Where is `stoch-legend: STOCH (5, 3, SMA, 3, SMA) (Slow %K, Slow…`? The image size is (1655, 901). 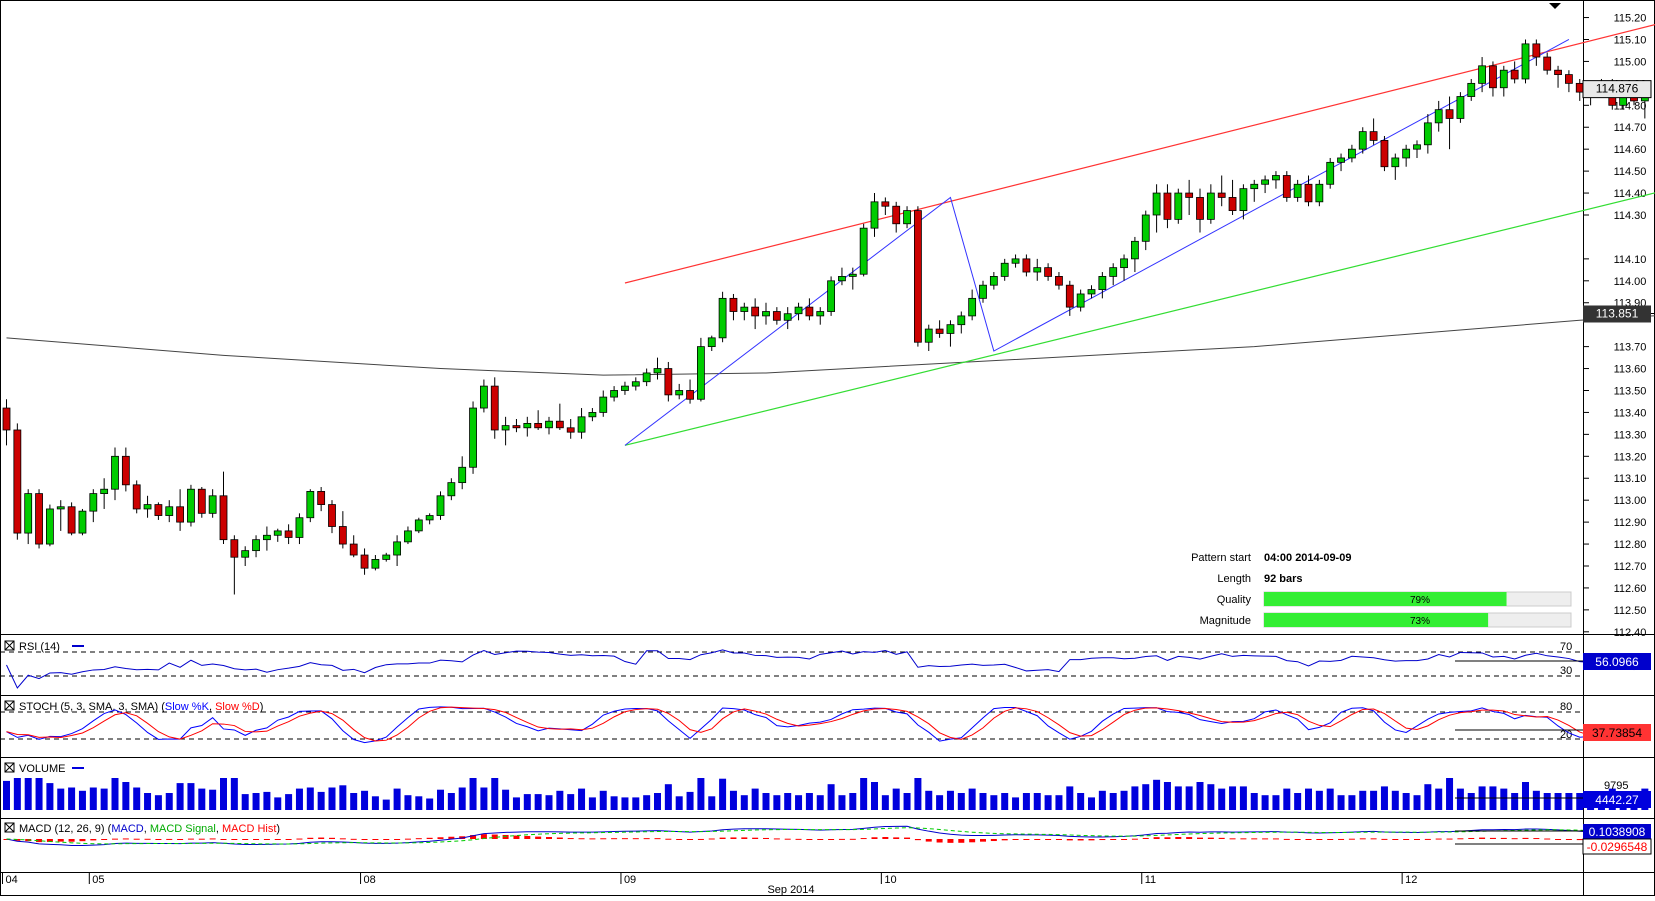
stoch-legend: STOCH (5, 3, SMA, 3, SMA) (Slow %K, Slow… is located at coordinates (141, 707).